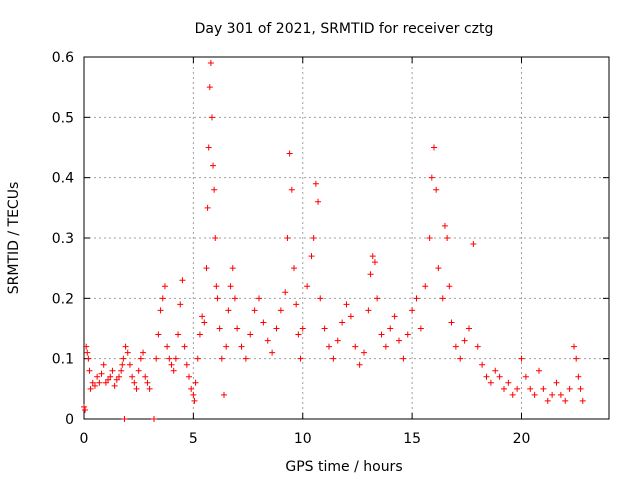 The width and height of the screenshot is (640, 480). What do you see at coordinates (84, 439) in the screenshot?
I see `x-tick-label: 0` at bounding box center [84, 439].